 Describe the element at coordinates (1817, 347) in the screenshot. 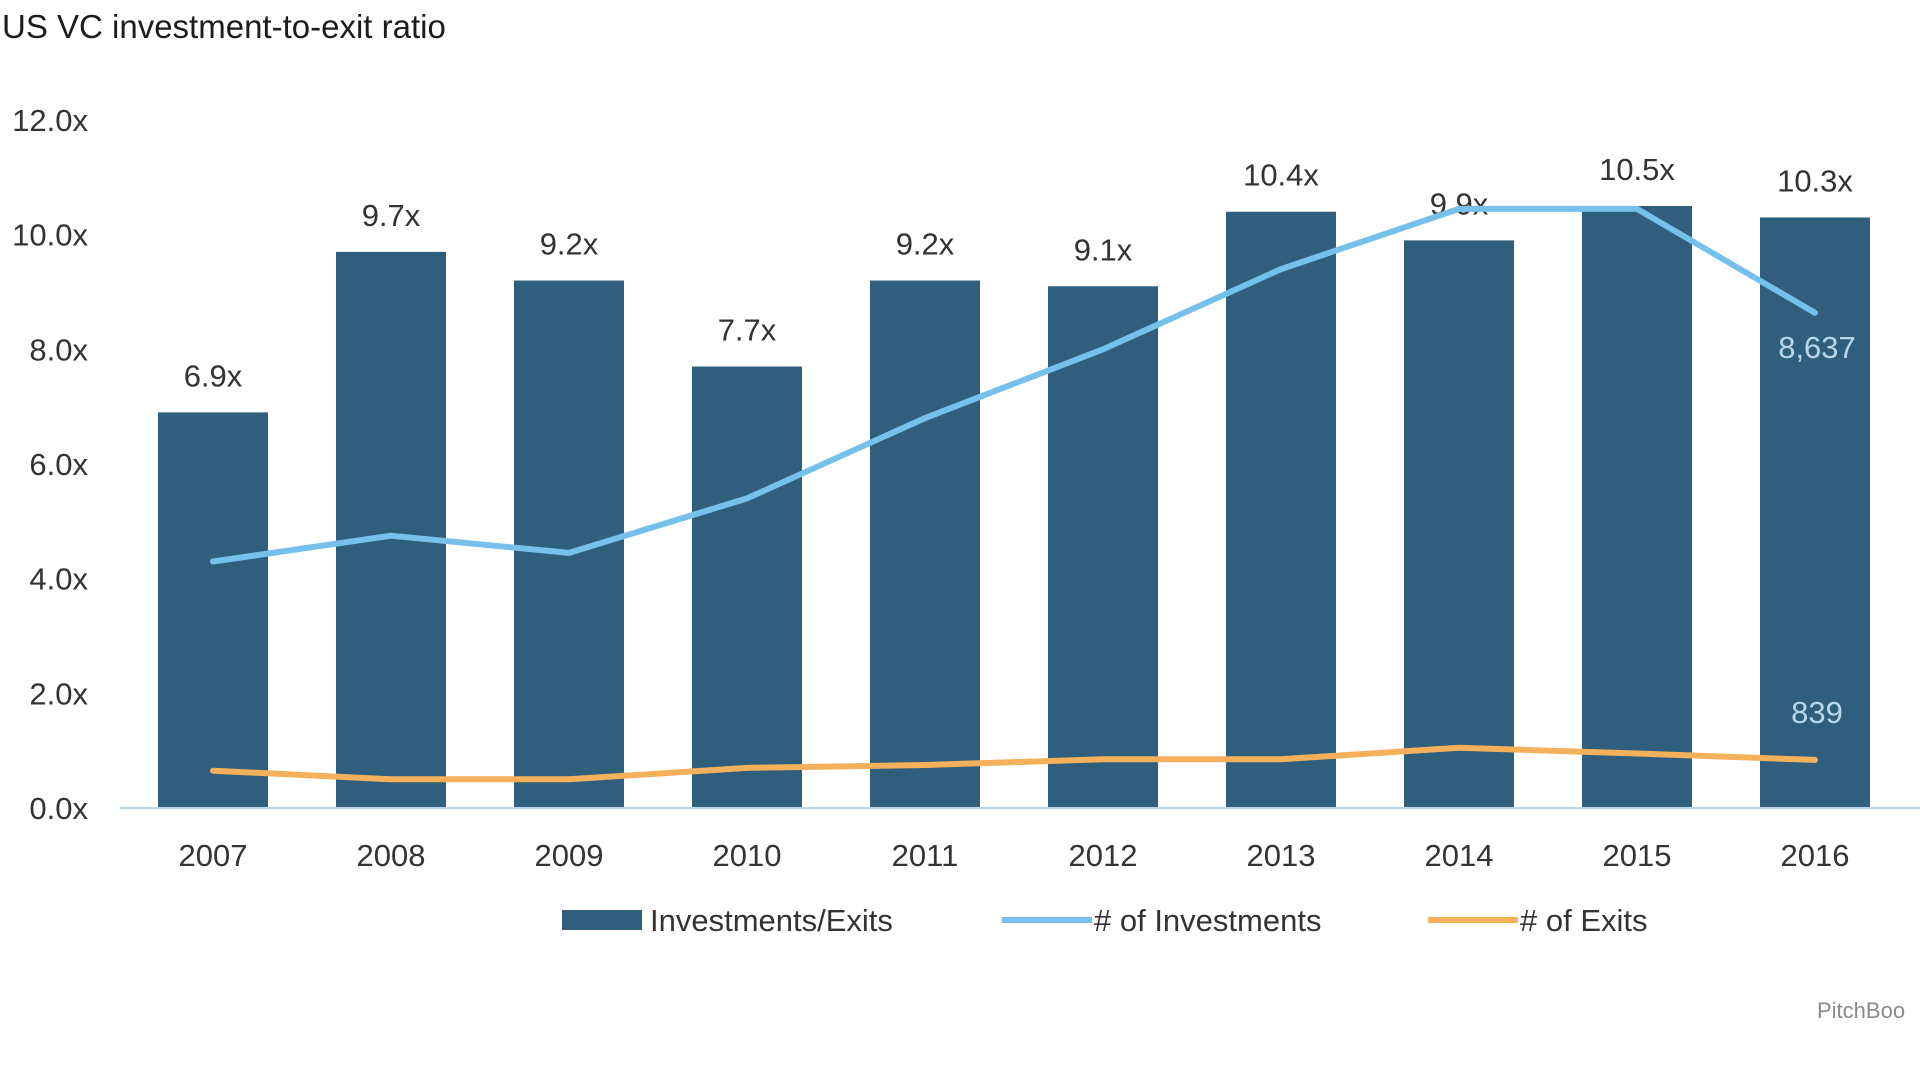

I see `investments-end-label: 8,637` at that location.